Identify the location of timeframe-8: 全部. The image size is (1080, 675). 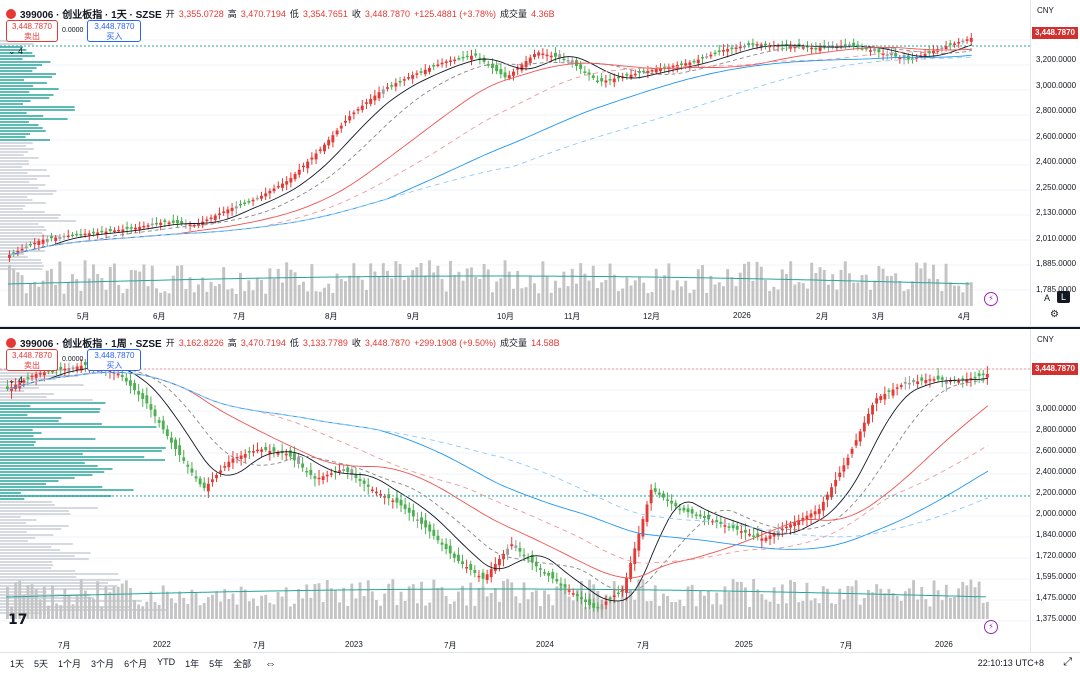
(242, 664).